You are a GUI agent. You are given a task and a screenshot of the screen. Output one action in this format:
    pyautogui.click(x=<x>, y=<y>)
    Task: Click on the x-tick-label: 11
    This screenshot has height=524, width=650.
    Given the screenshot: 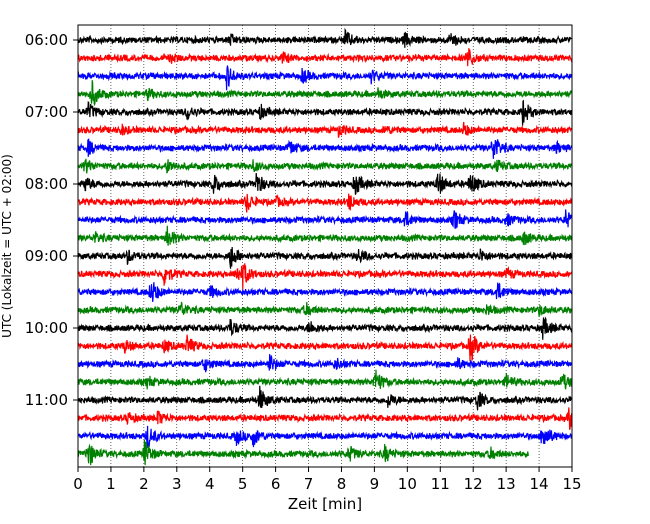 What is the action you would take?
    pyautogui.click(x=440, y=484)
    